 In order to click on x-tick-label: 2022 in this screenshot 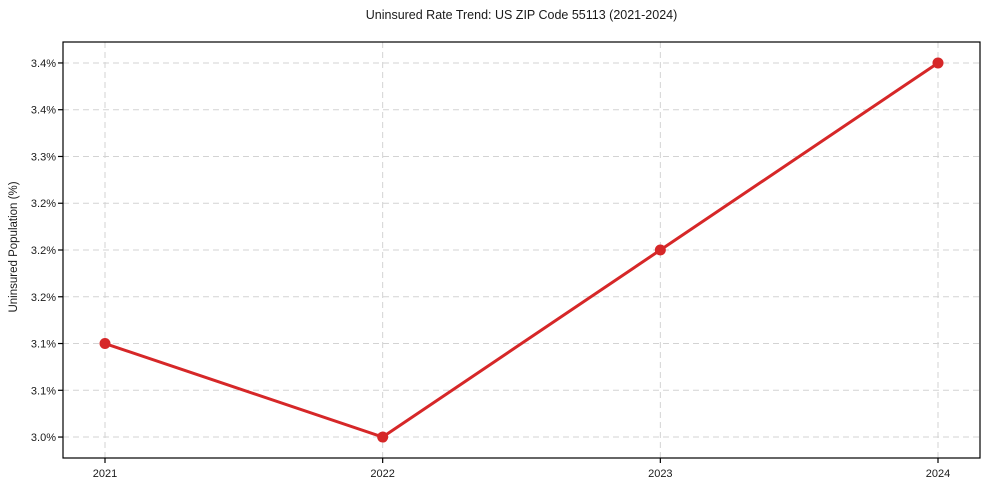, I will do `click(382, 474)`.